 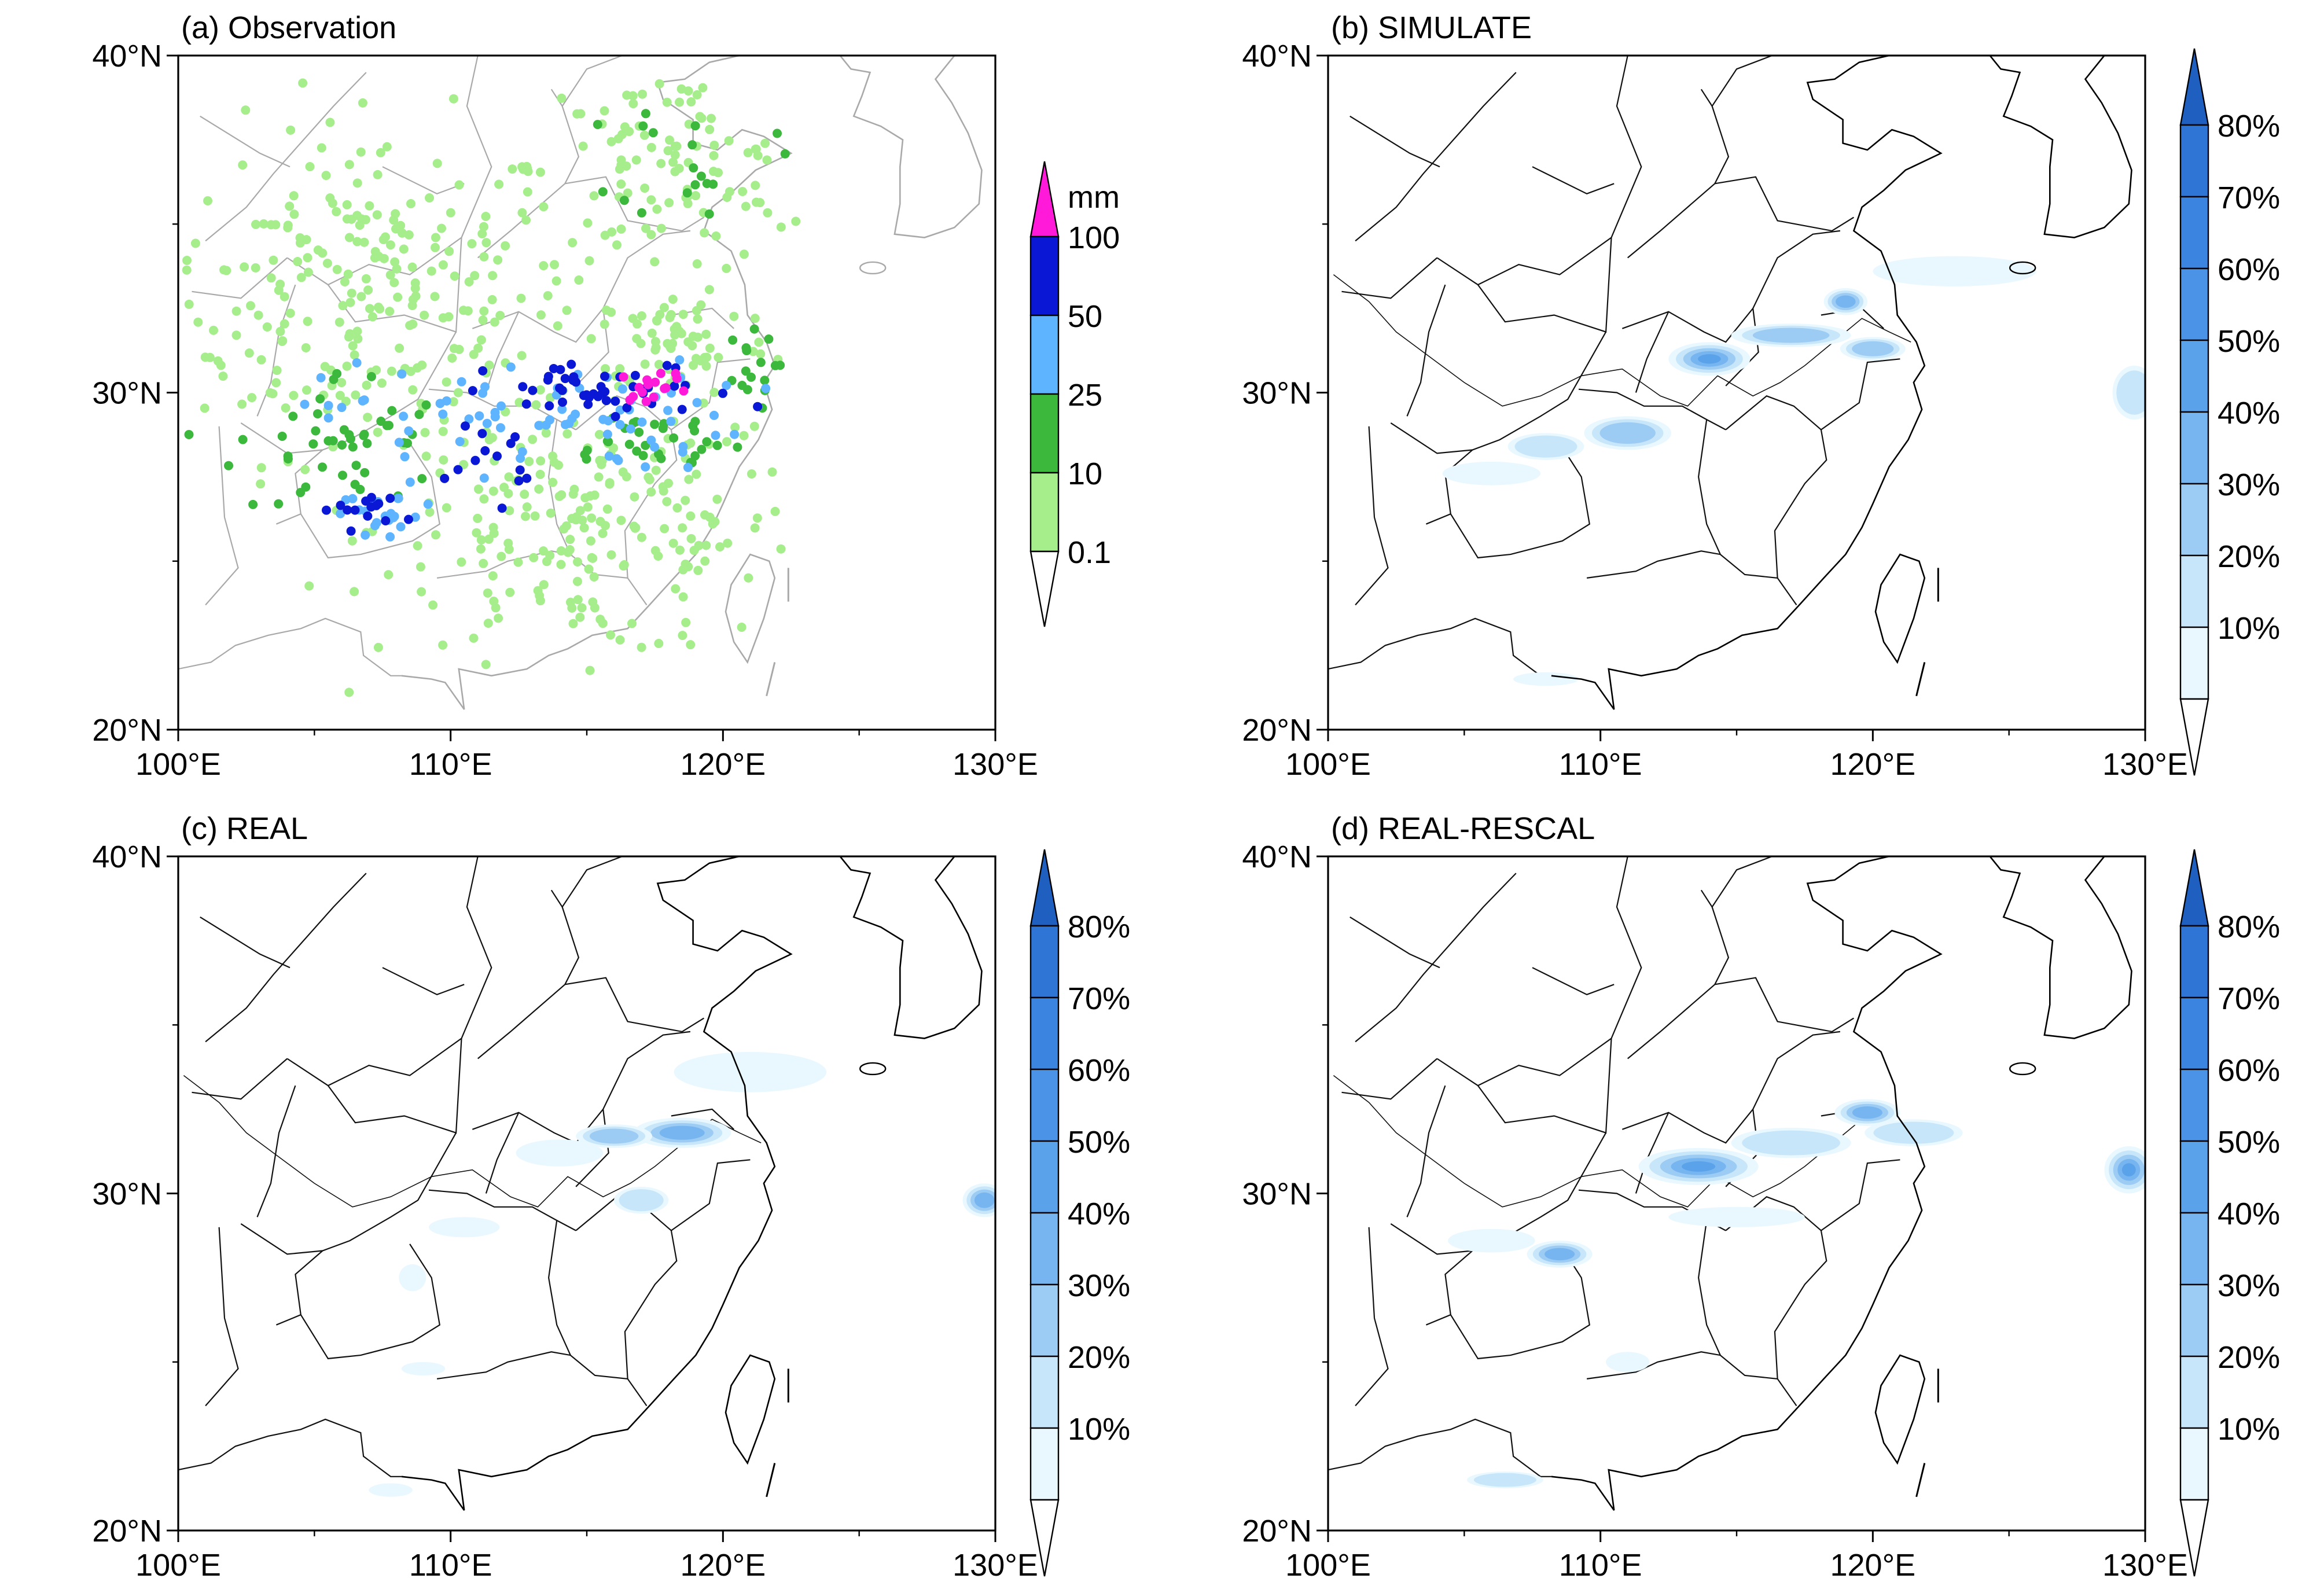 What do you see at coordinates (1463, 828) in the screenshot?
I see `panel-title: (d) REAL-RESCAL` at bounding box center [1463, 828].